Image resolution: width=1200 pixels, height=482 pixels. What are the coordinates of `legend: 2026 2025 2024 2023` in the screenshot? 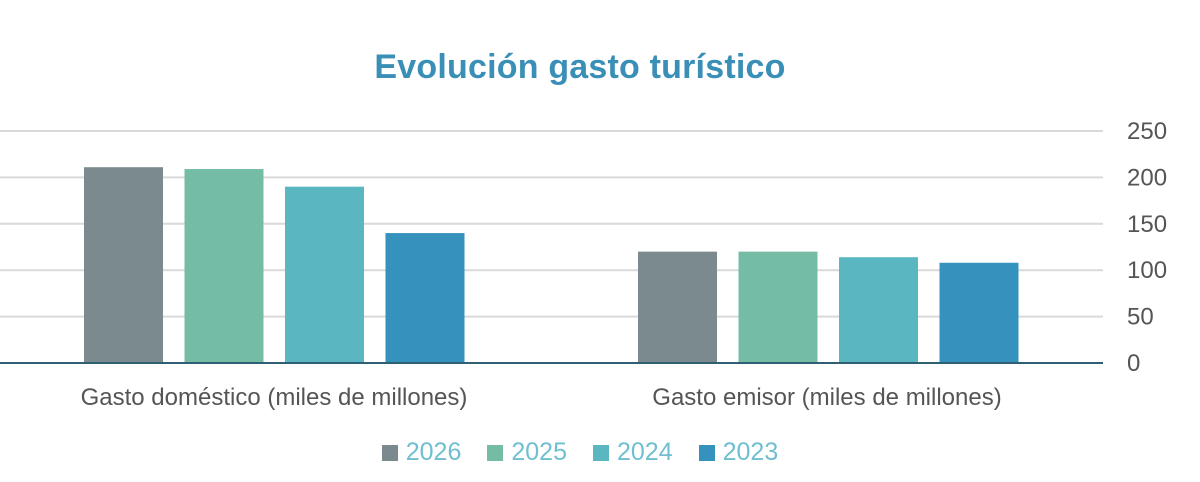 It's located at (580, 452).